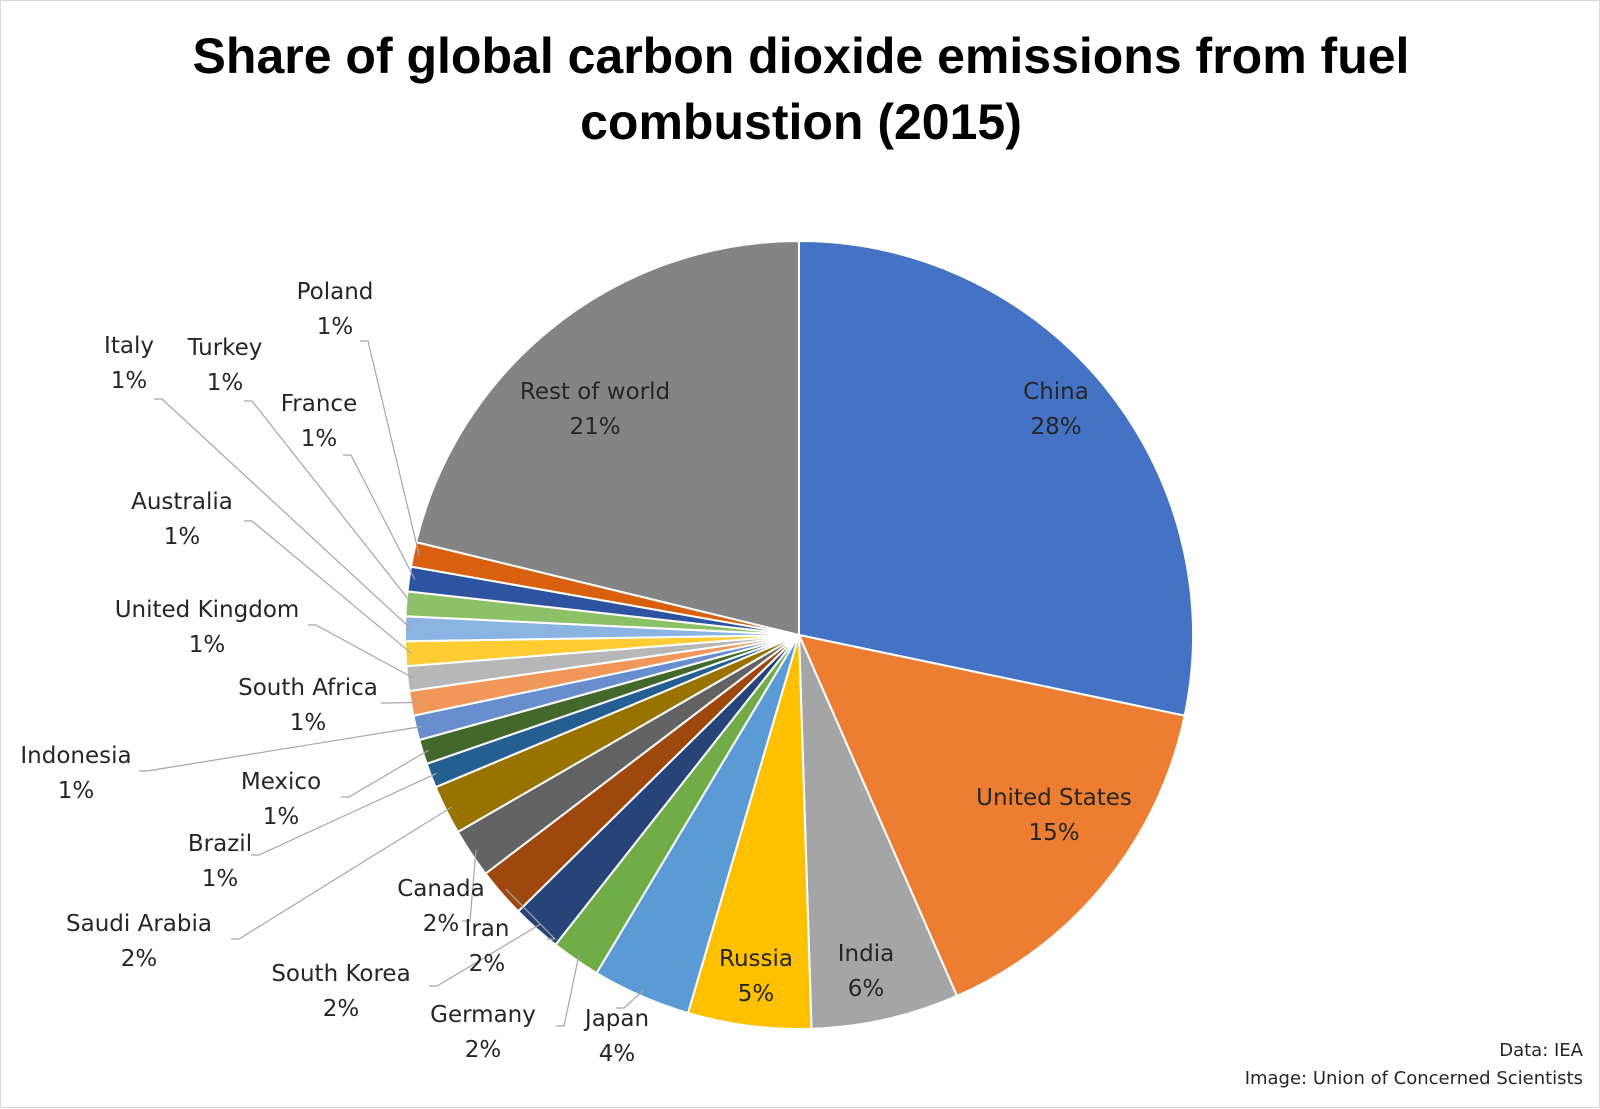 Image resolution: width=1600 pixels, height=1109 pixels. What do you see at coordinates (996, 478) in the screenshot?
I see `slice-china` at bounding box center [996, 478].